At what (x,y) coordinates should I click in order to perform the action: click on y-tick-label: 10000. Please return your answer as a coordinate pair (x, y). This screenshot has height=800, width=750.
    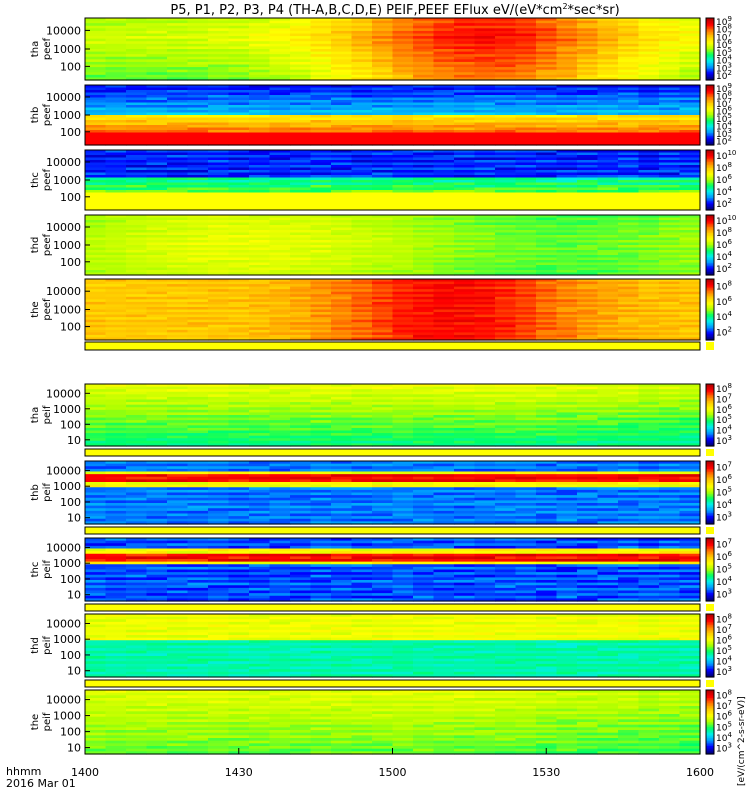
    Looking at the image, I should click on (63, 97).